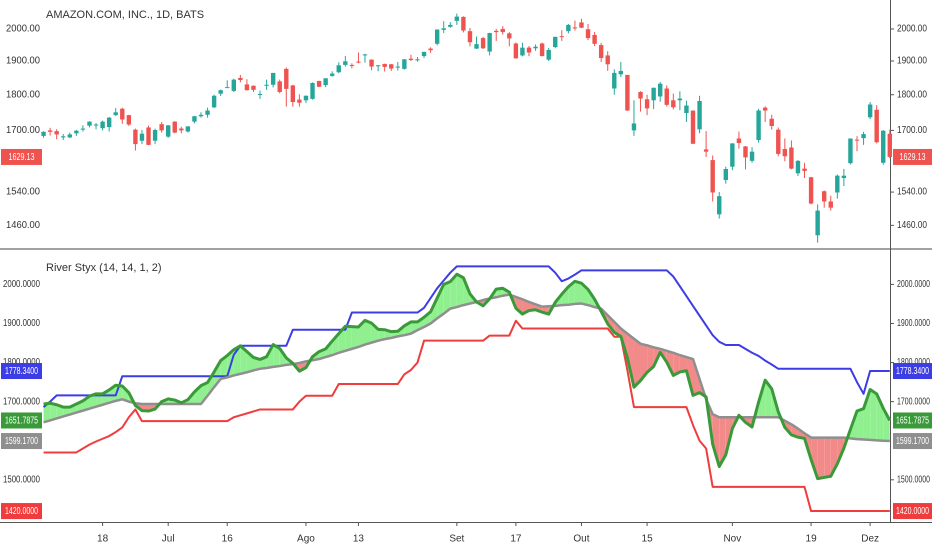 The image size is (932, 550). Describe the element at coordinates (103, 539) in the screenshot. I see `x-tick-label: 18` at that location.